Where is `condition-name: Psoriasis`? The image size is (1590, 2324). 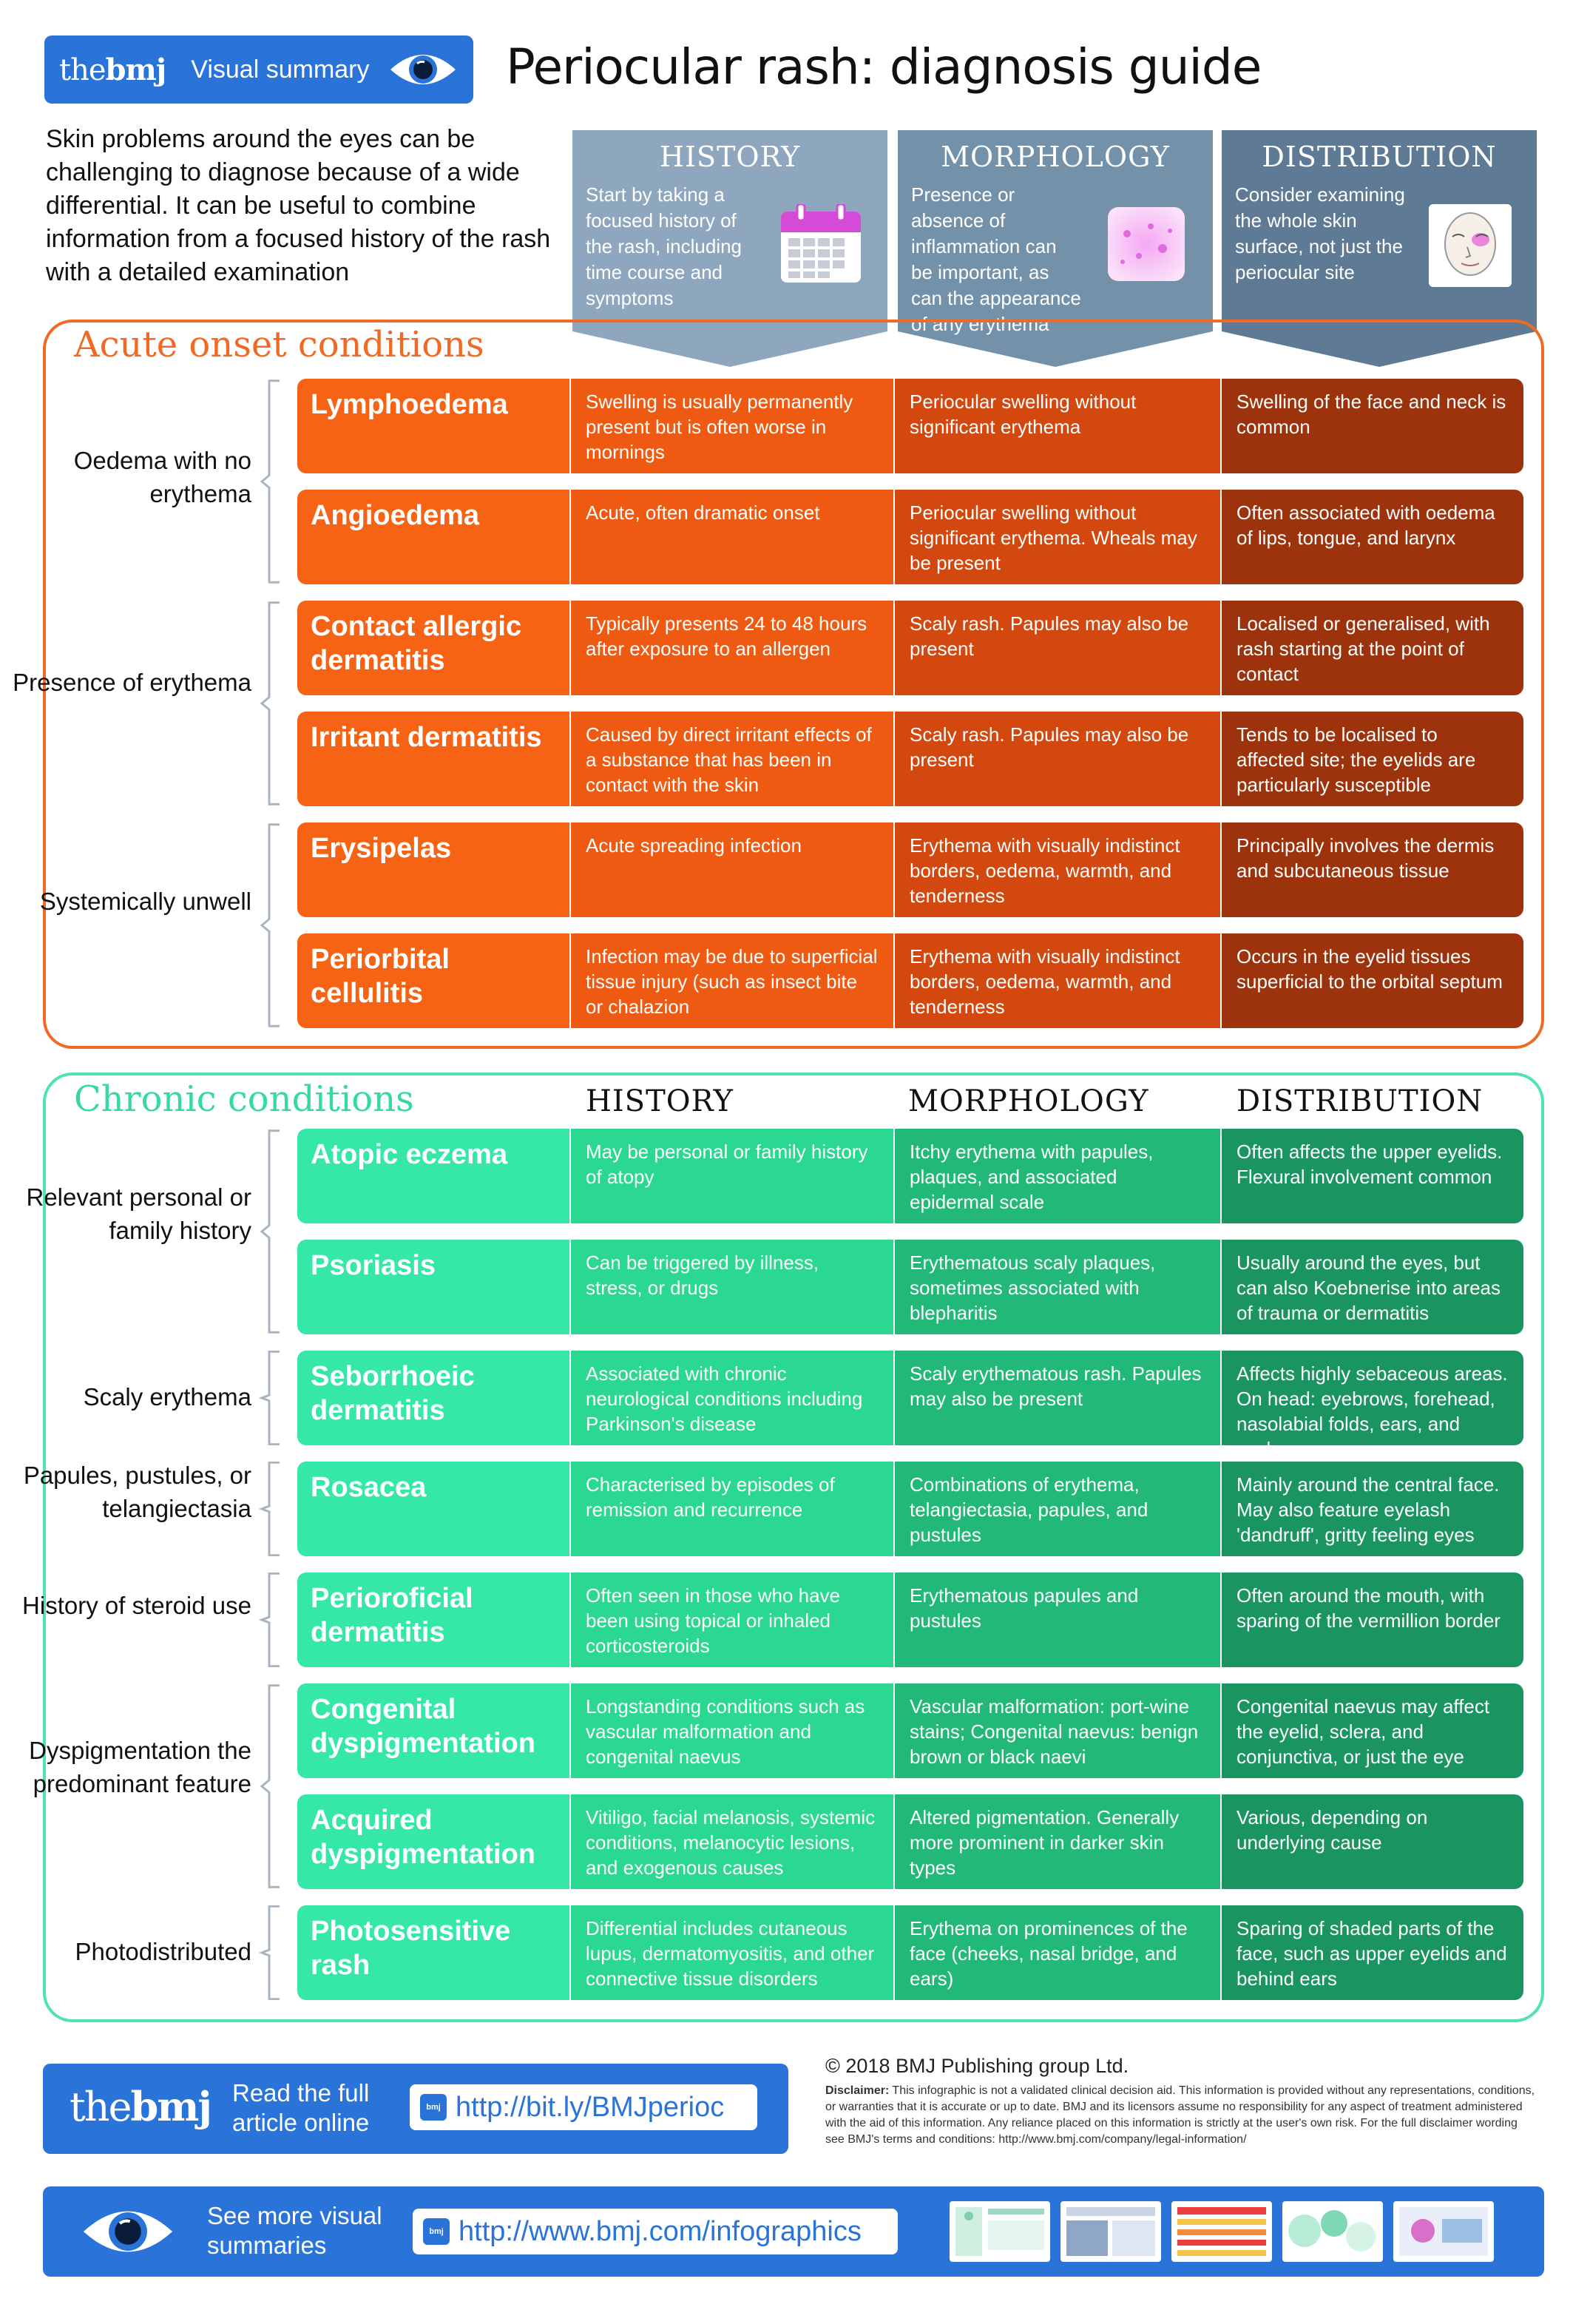 condition-name: Psoriasis is located at coordinates (433, 1287).